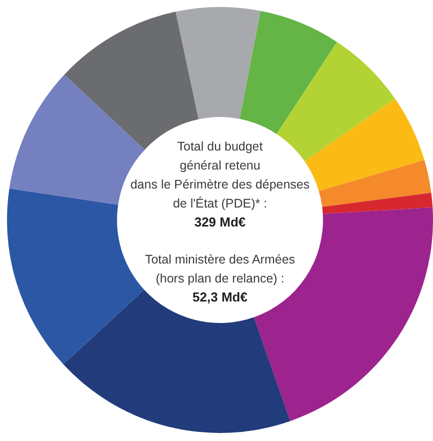  Describe the element at coordinates (220, 297) in the screenshot. I see `text: 52,3 Md€` at that location.